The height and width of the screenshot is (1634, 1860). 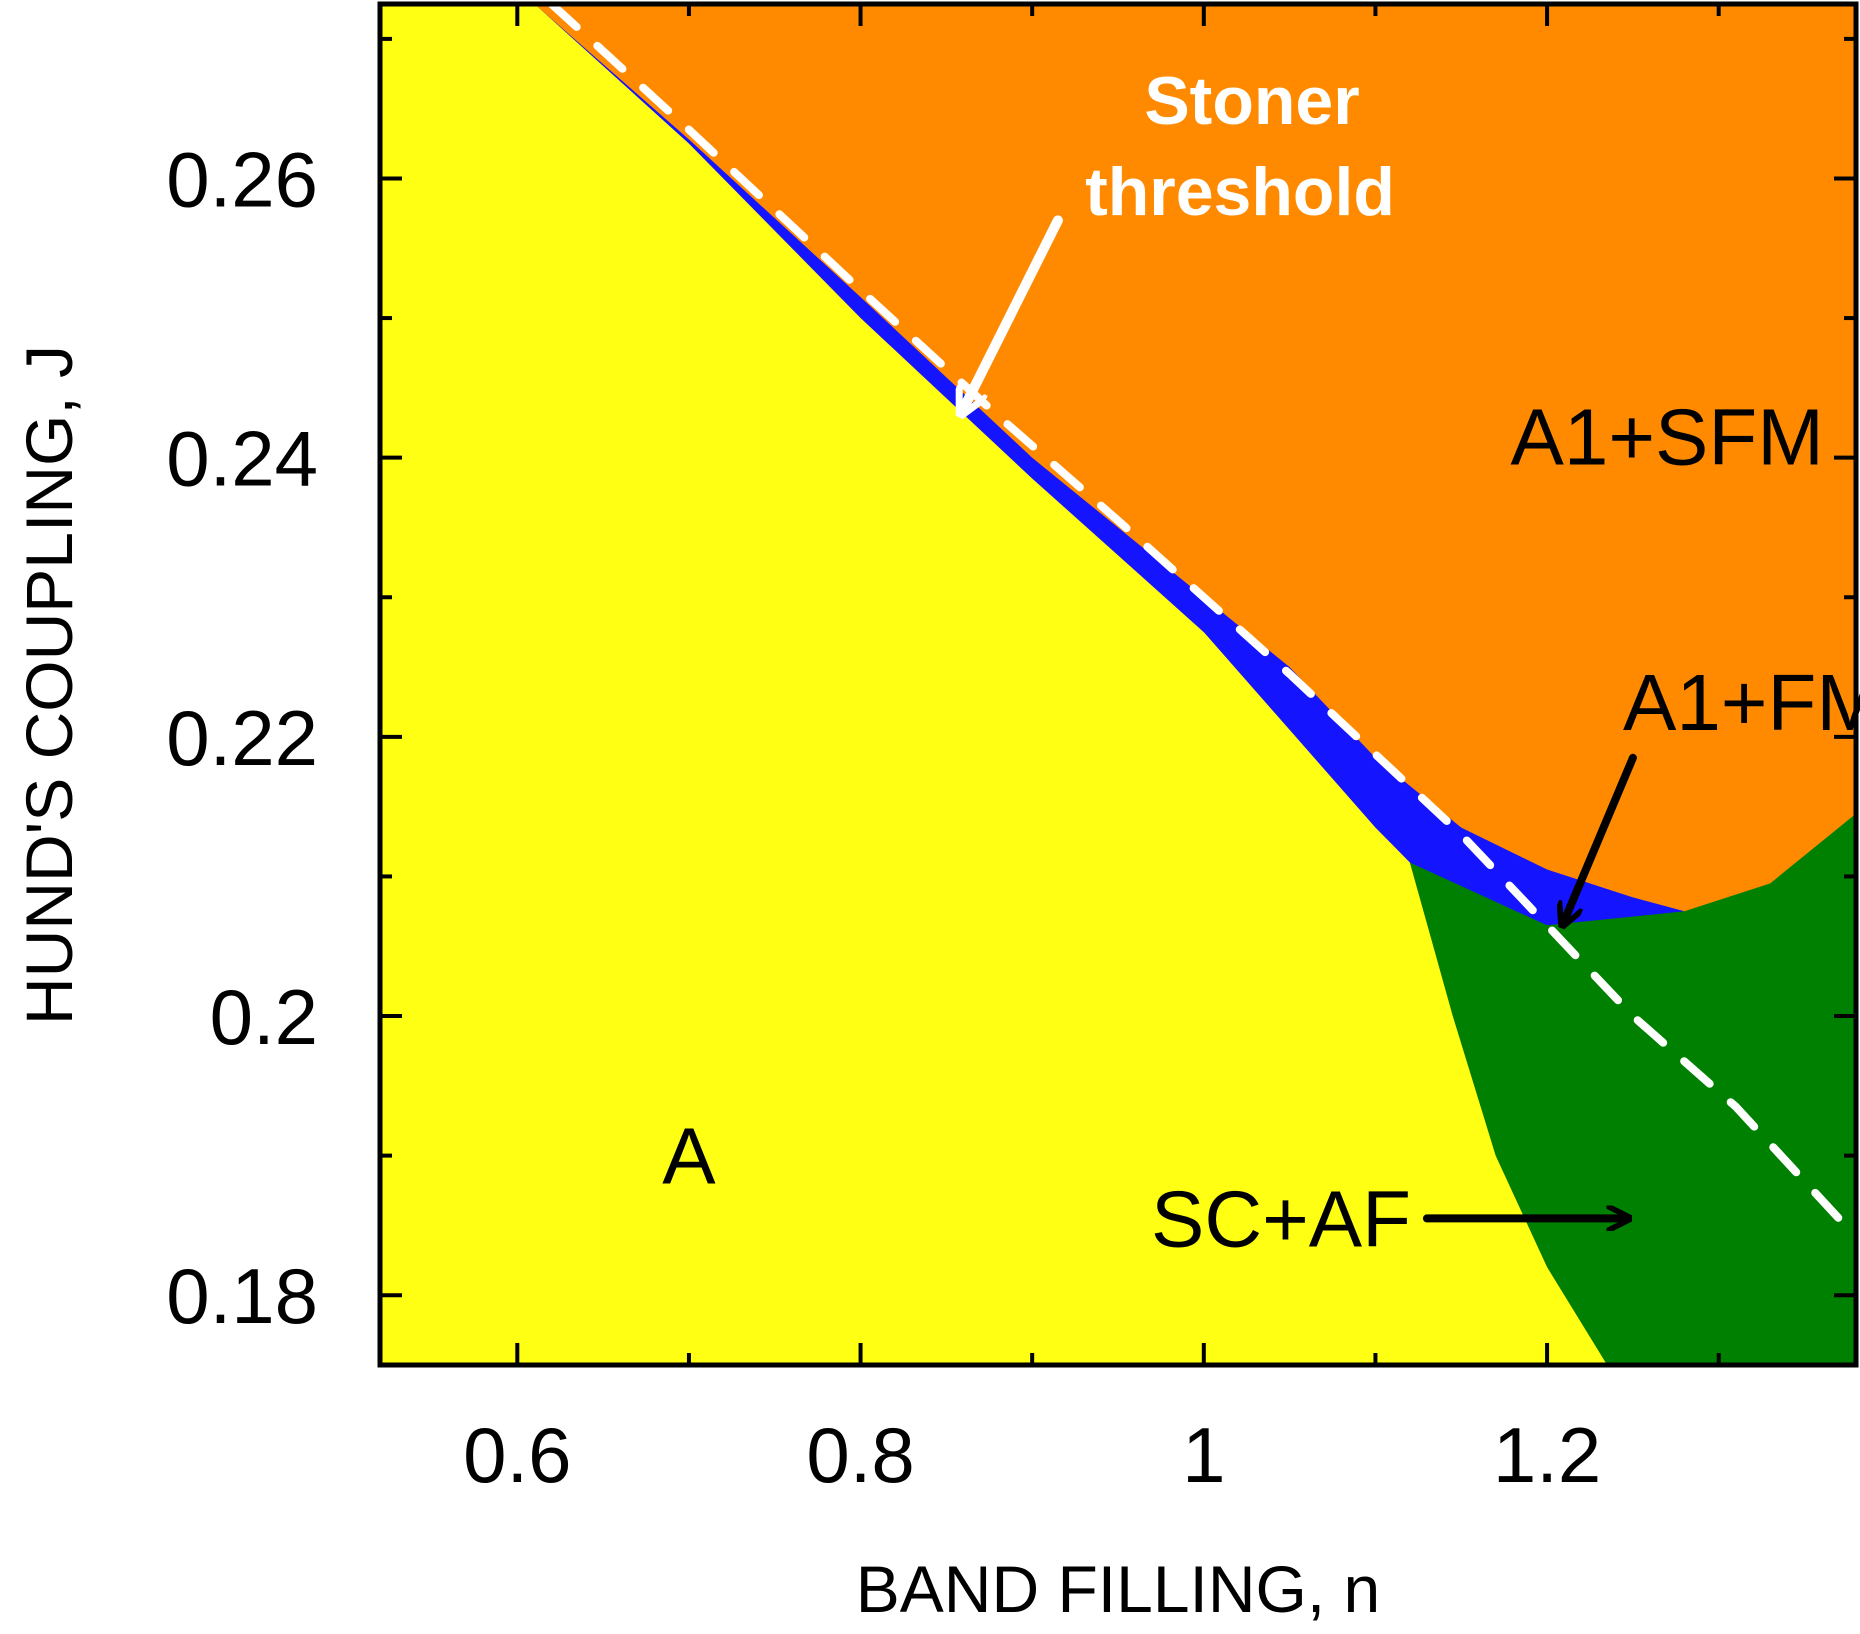 I want to click on stoner-threshold-label-line1: Stoner, so click(x=1251, y=101).